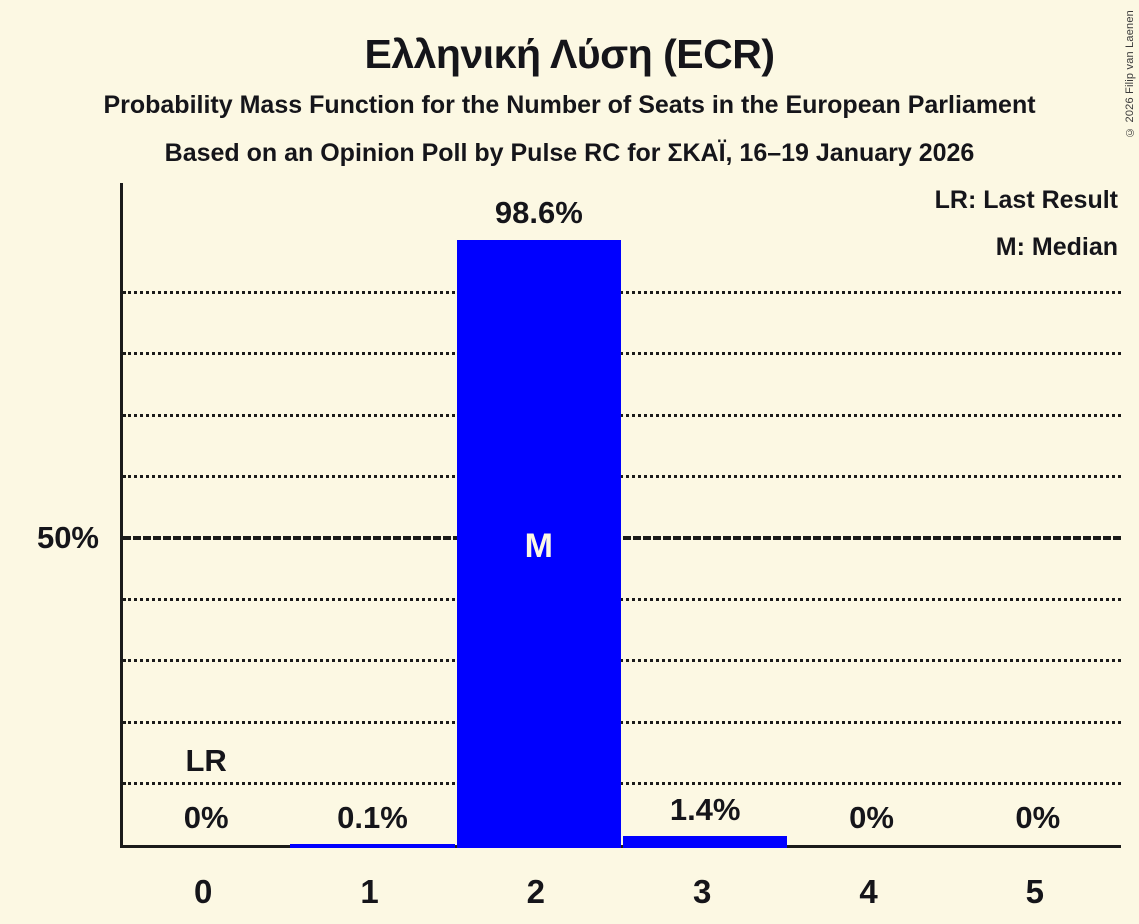  What do you see at coordinates (206, 817) in the screenshot?
I see `value-label-0: 0%` at bounding box center [206, 817].